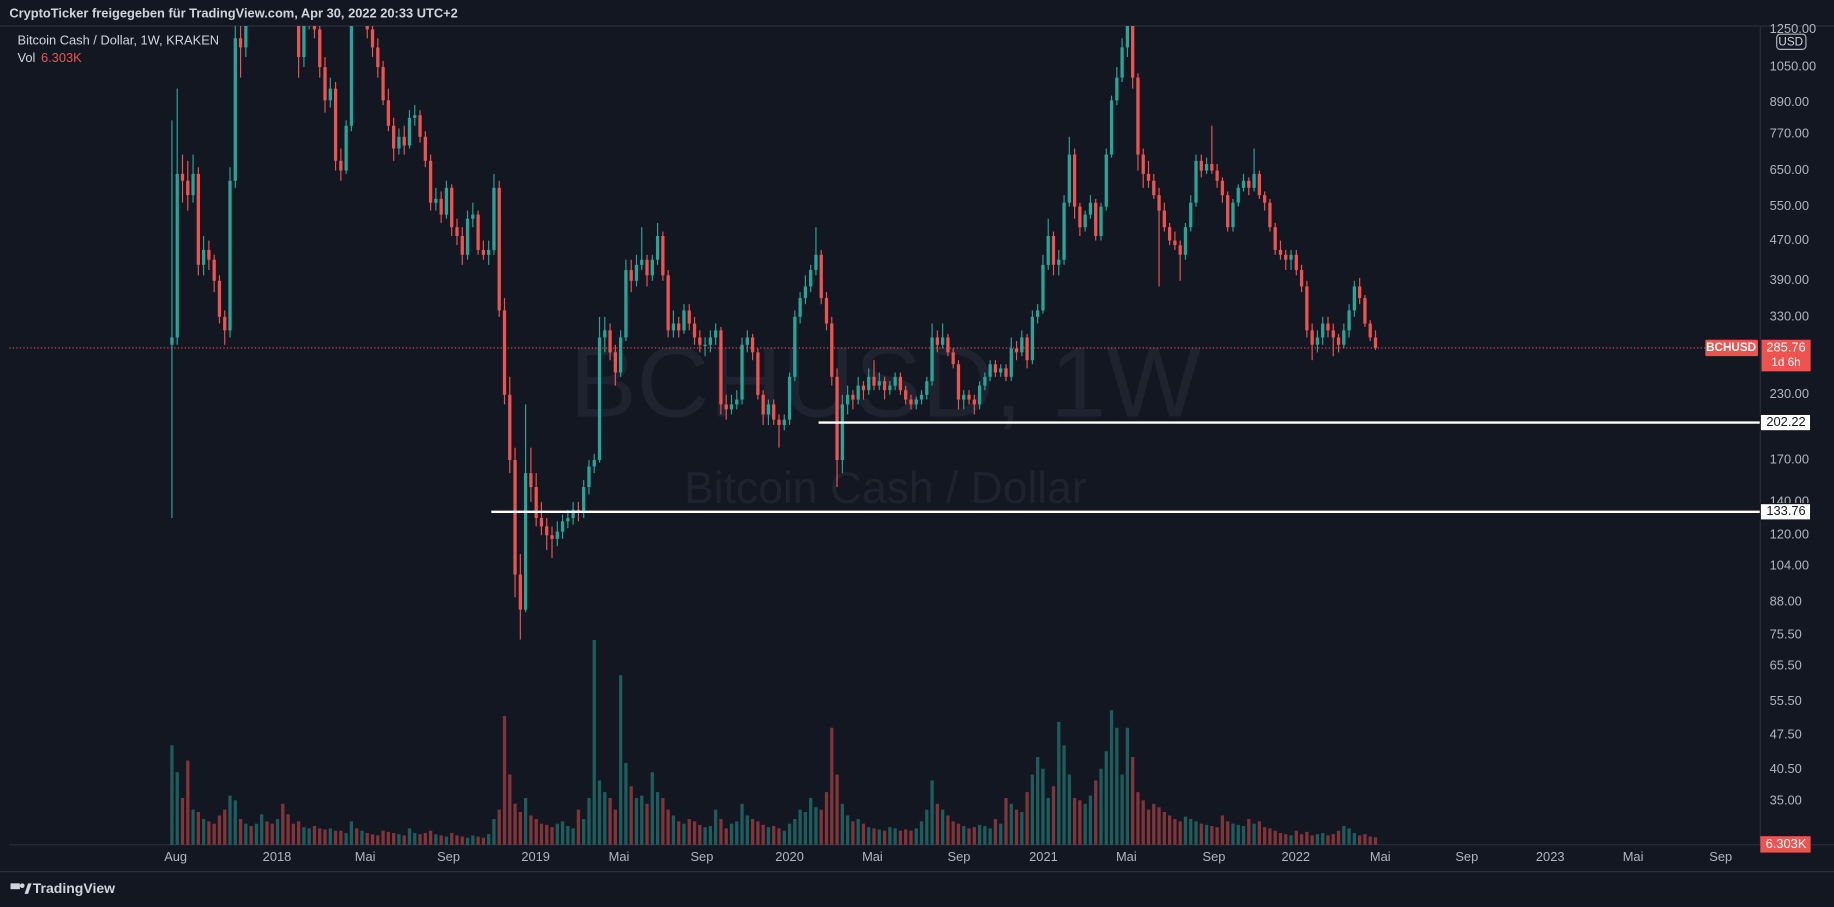 The height and width of the screenshot is (907, 1834). What do you see at coordinates (22, 886) in the screenshot?
I see `brand-icon` at bounding box center [22, 886].